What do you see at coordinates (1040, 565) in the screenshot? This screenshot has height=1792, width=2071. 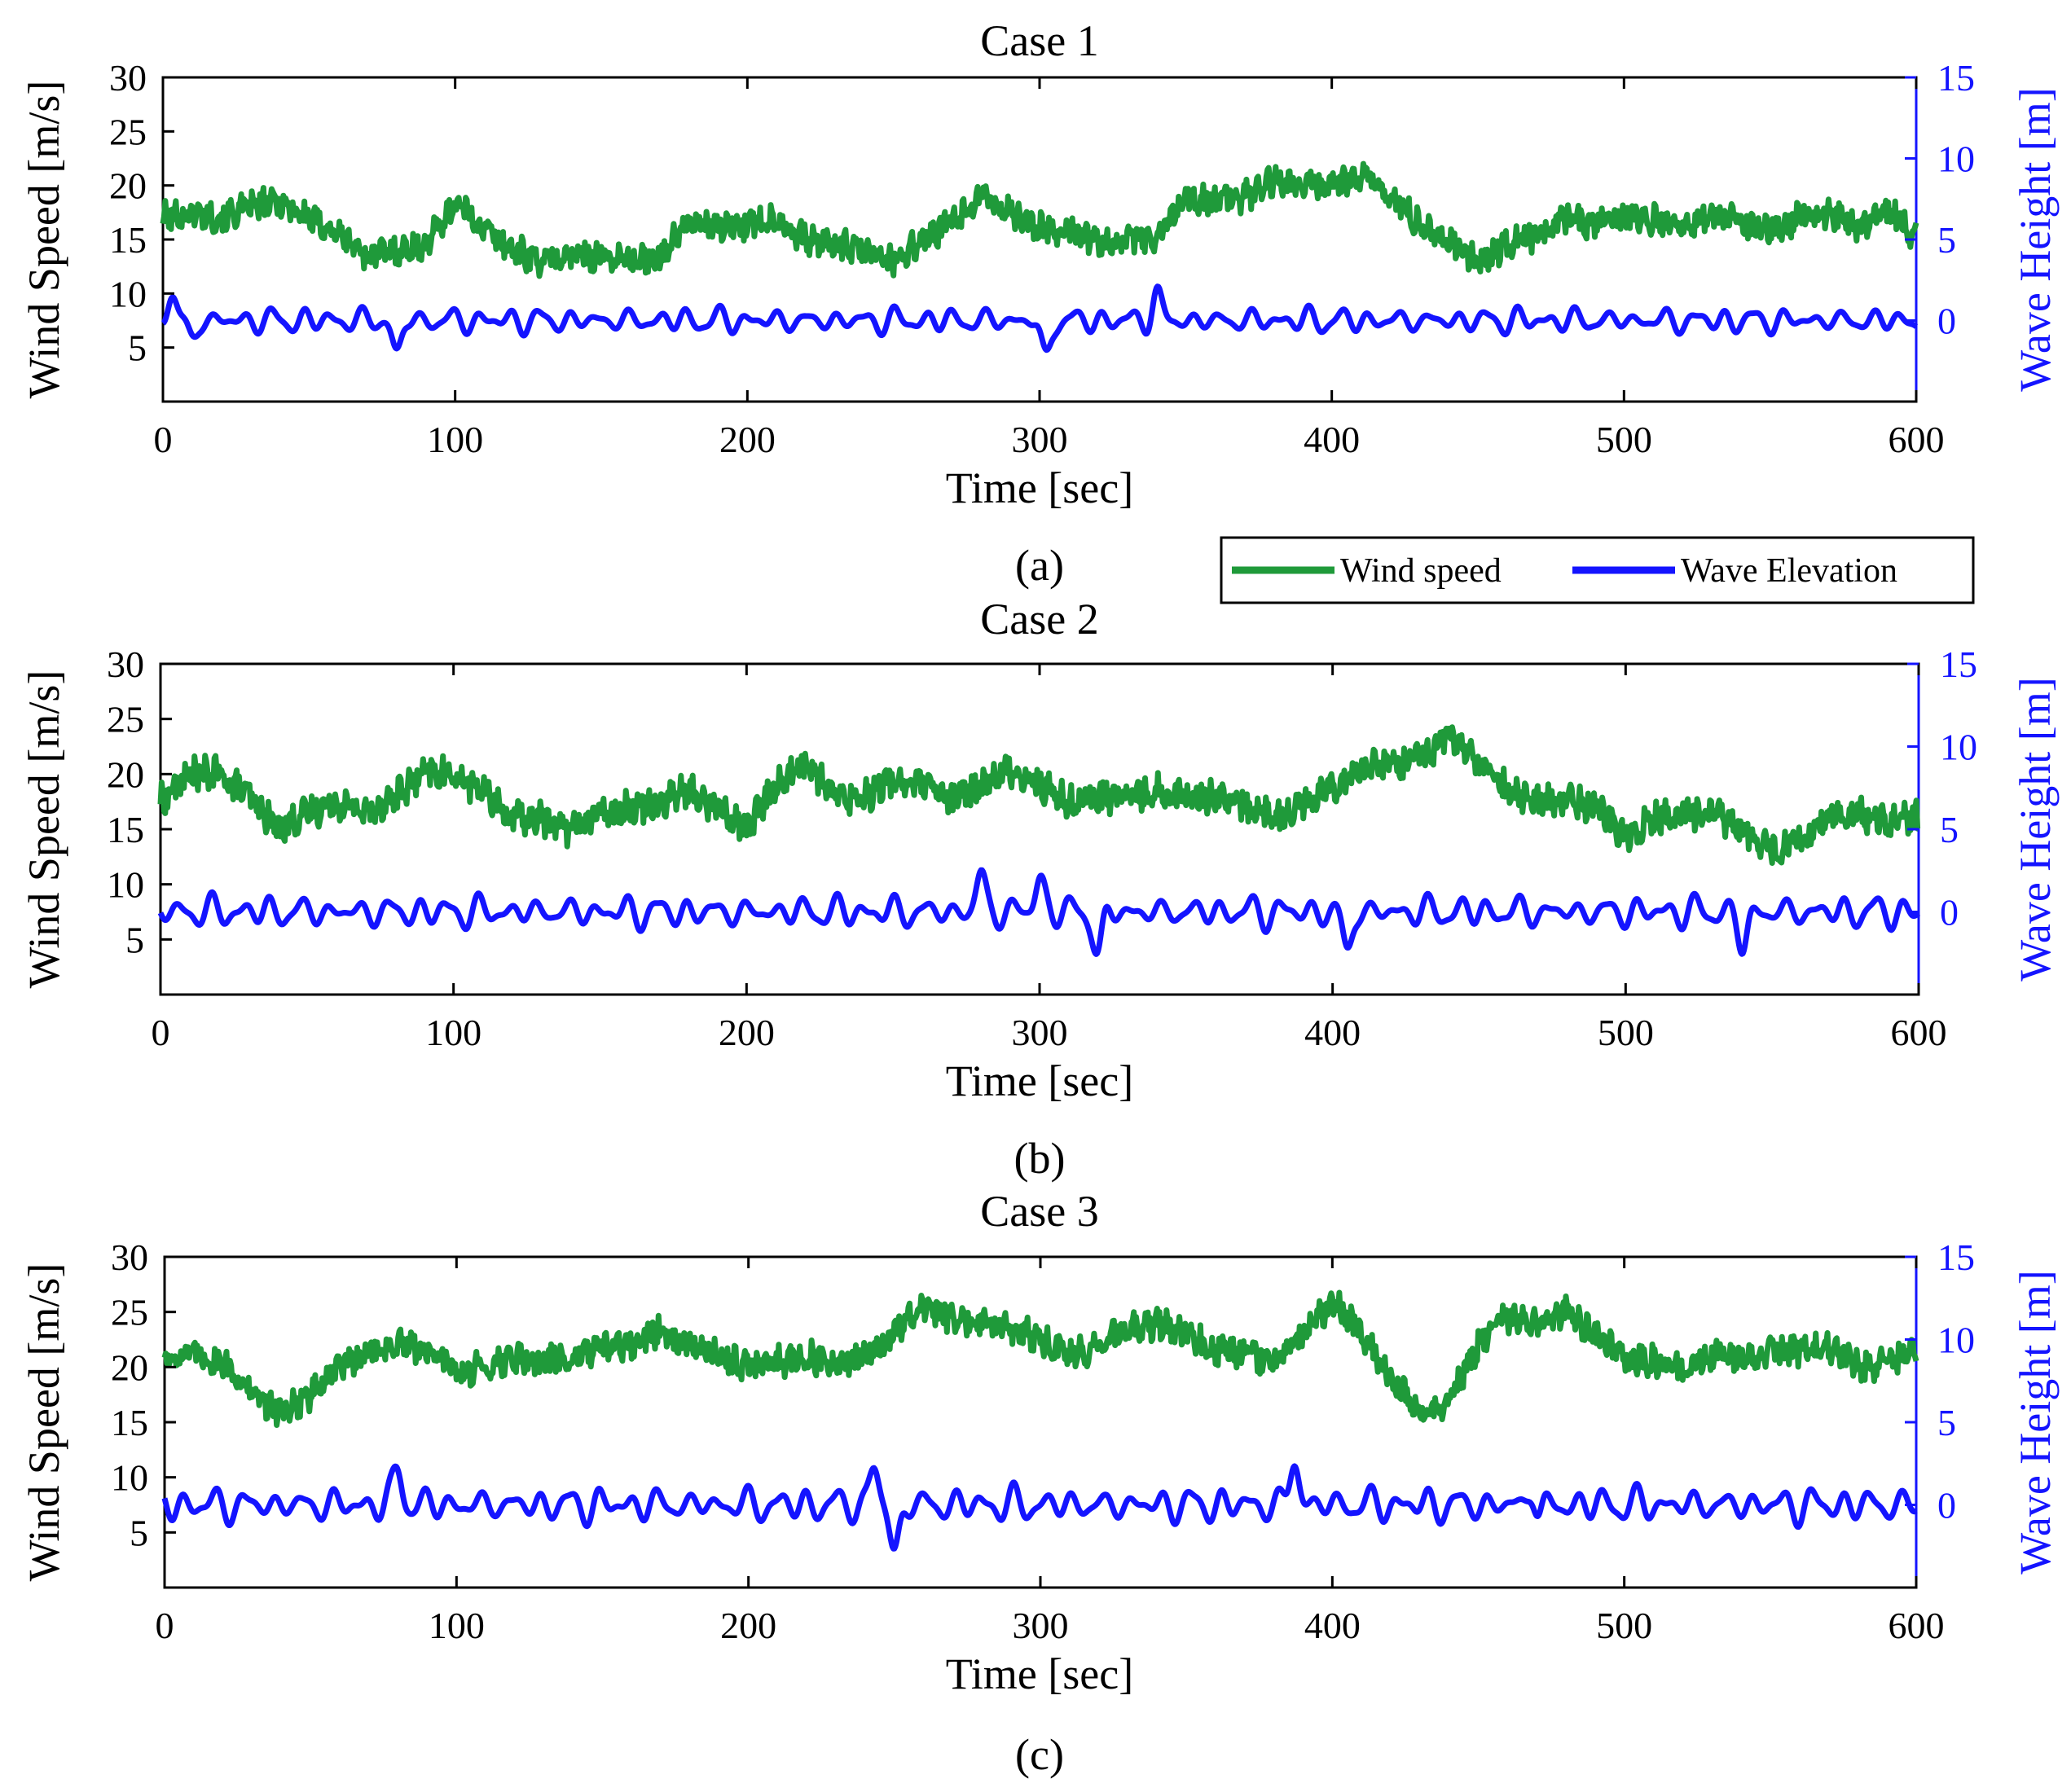 I see `panel-caption: (a)` at bounding box center [1040, 565].